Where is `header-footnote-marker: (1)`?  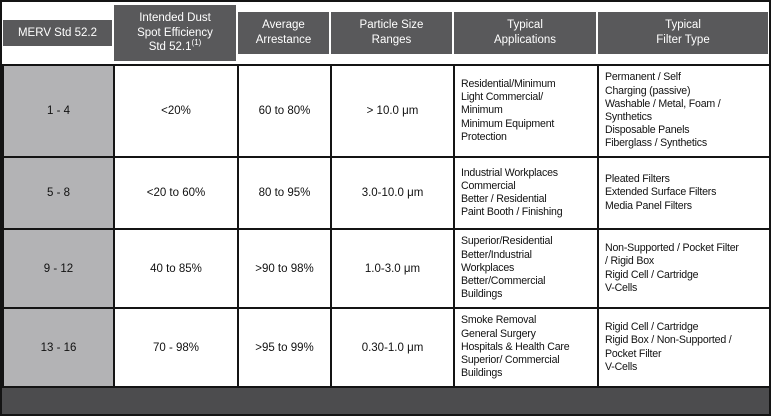
header-footnote-marker: (1) is located at coordinates (196, 43).